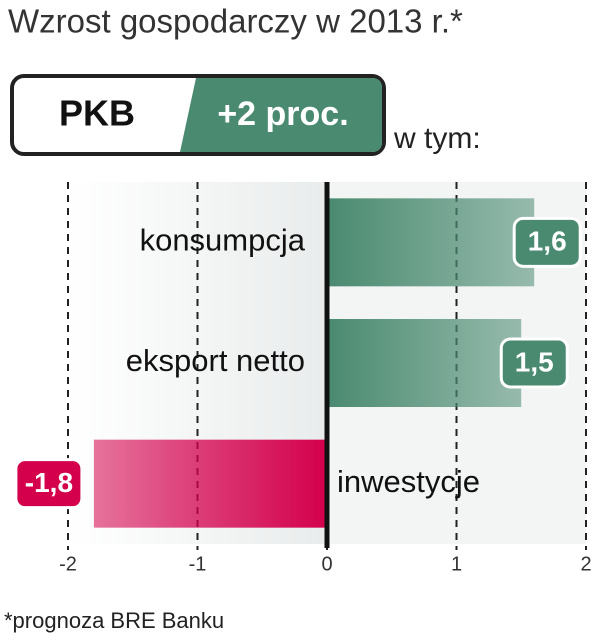 The image size is (603, 640). I want to click on category-label: inwestycje, so click(408, 481).